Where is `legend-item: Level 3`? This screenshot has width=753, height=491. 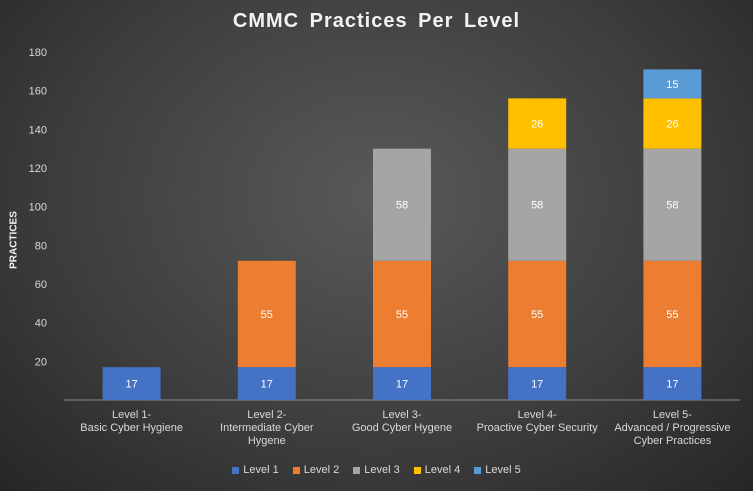
legend-item: Level 3 is located at coordinates (376, 470).